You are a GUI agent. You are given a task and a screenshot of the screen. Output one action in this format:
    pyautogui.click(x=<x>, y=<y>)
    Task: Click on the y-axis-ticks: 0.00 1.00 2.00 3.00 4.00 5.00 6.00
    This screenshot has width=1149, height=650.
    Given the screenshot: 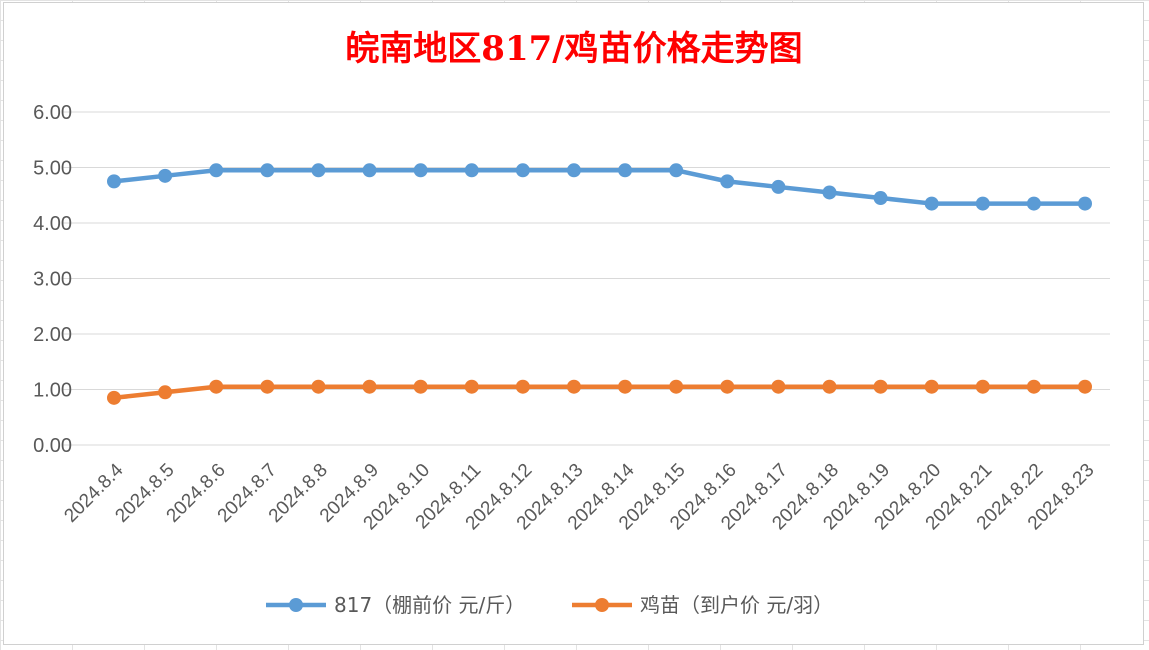 What is the action you would take?
    pyautogui.click(x=52, y=279)
    